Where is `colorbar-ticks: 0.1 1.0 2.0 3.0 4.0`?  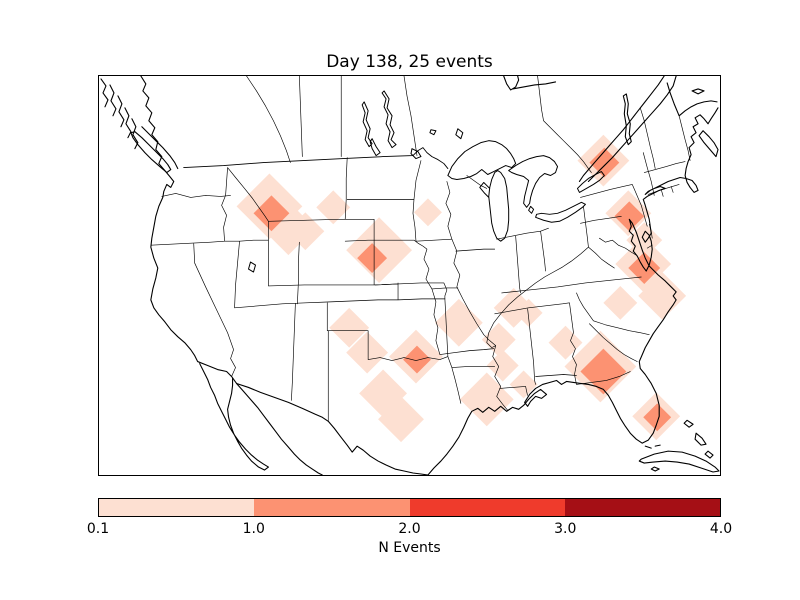
colorbar-ticks: 0.1 1.0 2.0 3.0 4.0 is located at coordinates (409, 529).